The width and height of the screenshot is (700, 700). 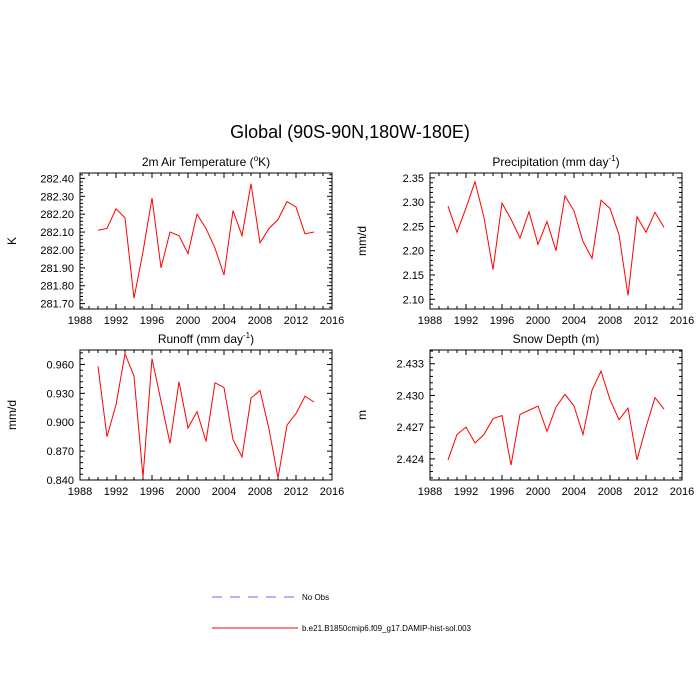 What do you see at coordinates (57, 215) in the screenshot?
I see `y-tick-label: 282.20` at bounding box center [57, 215].